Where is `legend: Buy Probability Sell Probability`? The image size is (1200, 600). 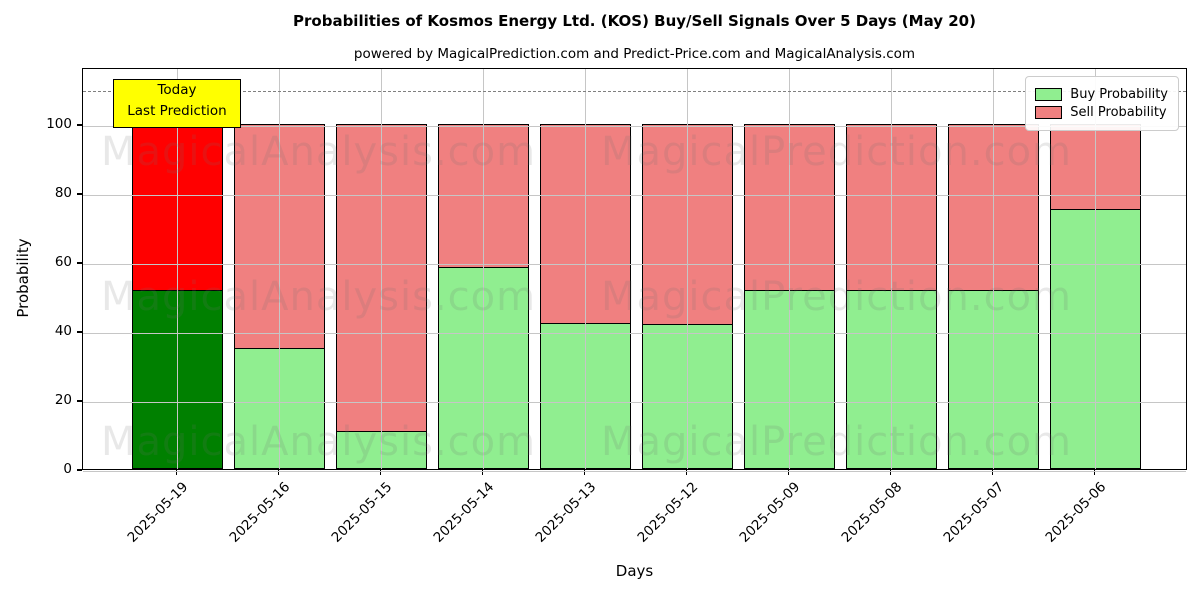
legend: Buy Probability Sell Probability is located at coordinates (1102, 103).